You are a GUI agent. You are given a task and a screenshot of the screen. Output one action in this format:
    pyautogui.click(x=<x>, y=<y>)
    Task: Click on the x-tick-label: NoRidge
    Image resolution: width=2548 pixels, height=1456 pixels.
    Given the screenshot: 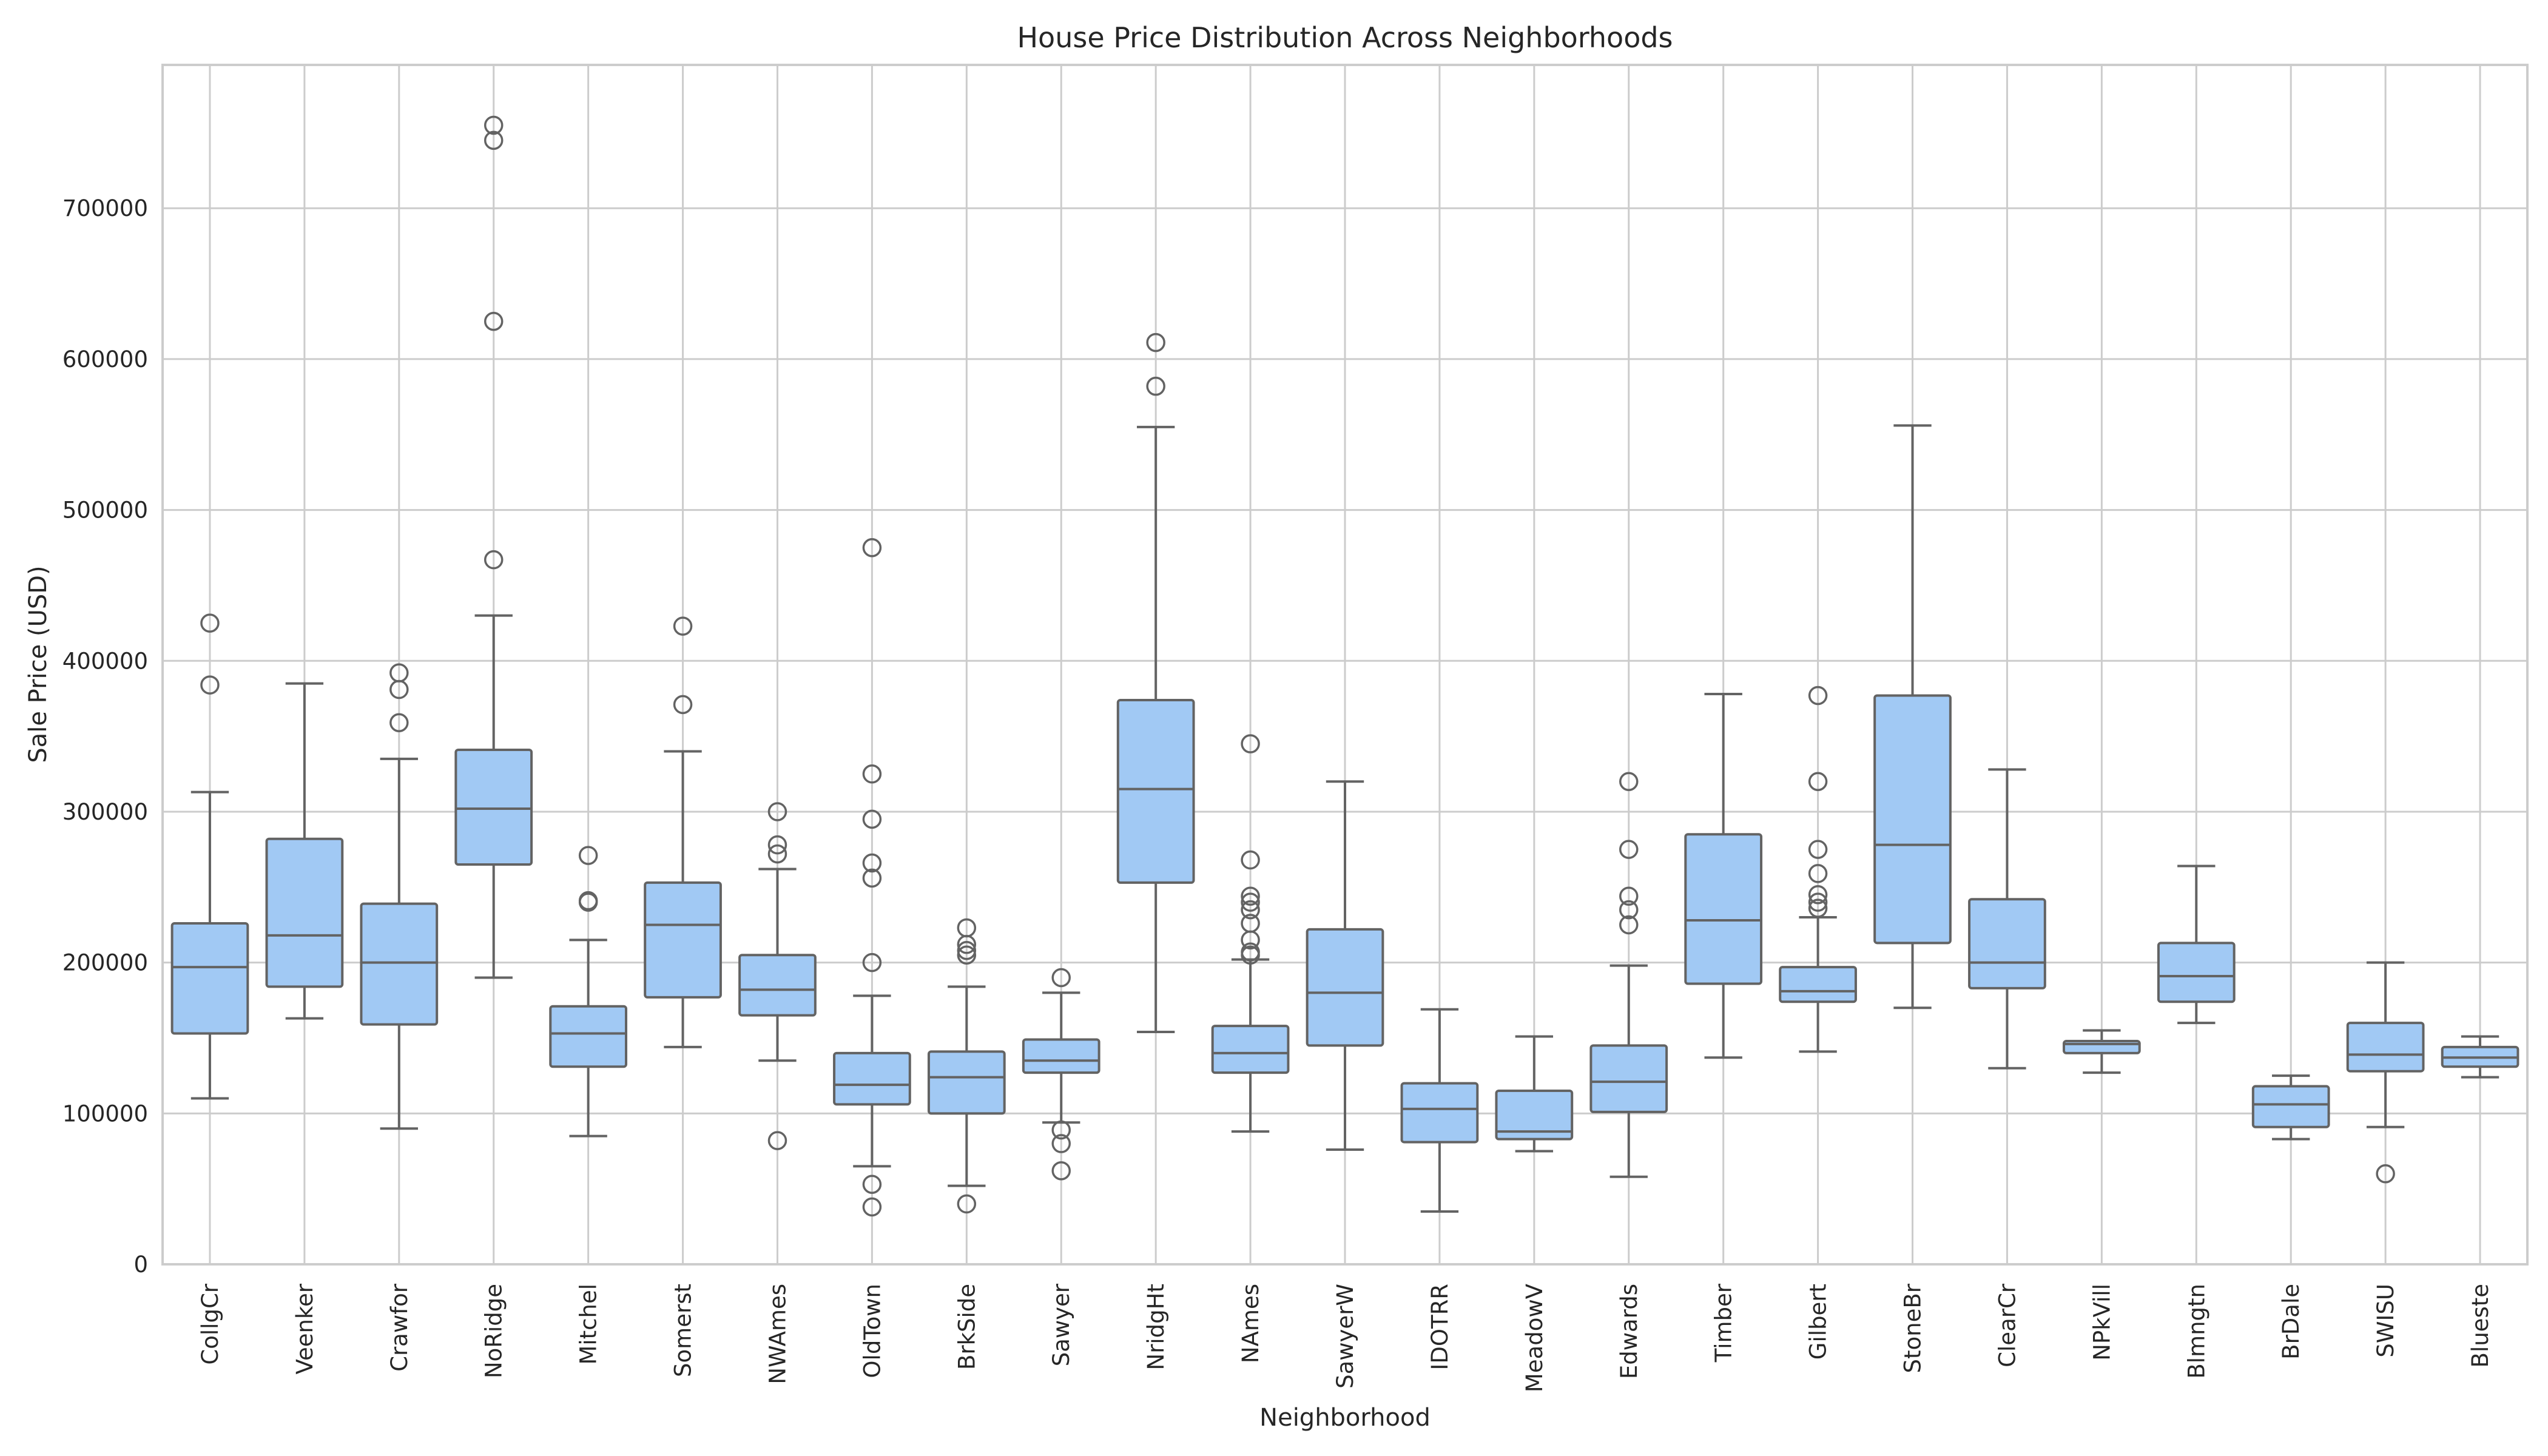 What is the action you would take?
    pyautogui.click(x=494, y=1331)
    